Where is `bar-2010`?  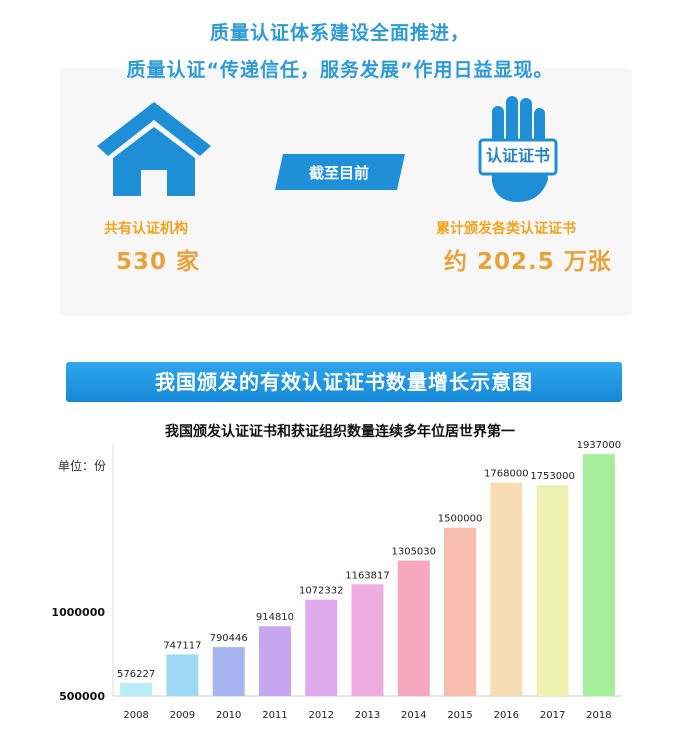
bar-2010 is located at coordinates (228, 671).